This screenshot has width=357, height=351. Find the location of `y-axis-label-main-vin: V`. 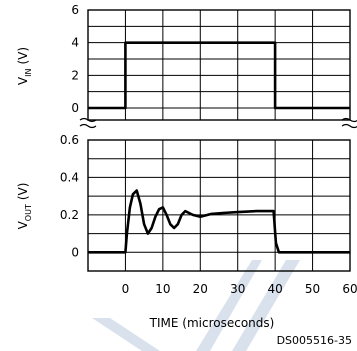

y-axis-label-main-vin: V is located at coordinates (23, 80).